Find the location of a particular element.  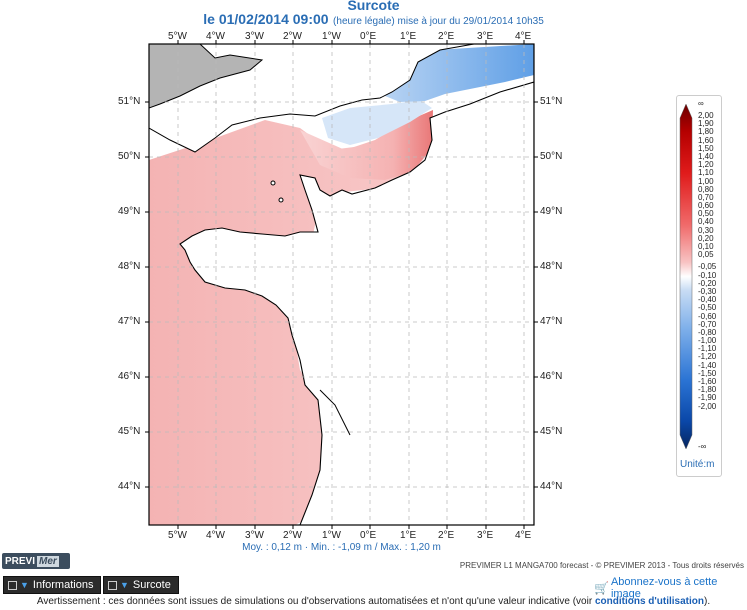

lon-label-top: 4°W is located at coordinates (215, 36).